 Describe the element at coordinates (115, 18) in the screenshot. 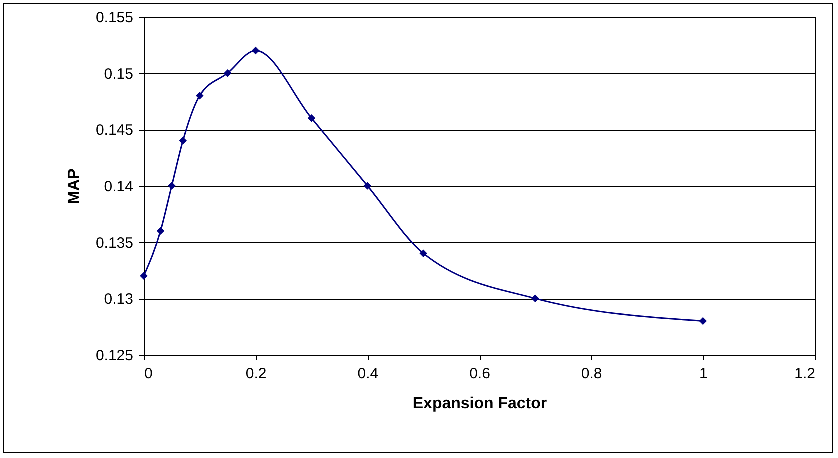

I see `y-tick-label: 0.155` at that location.